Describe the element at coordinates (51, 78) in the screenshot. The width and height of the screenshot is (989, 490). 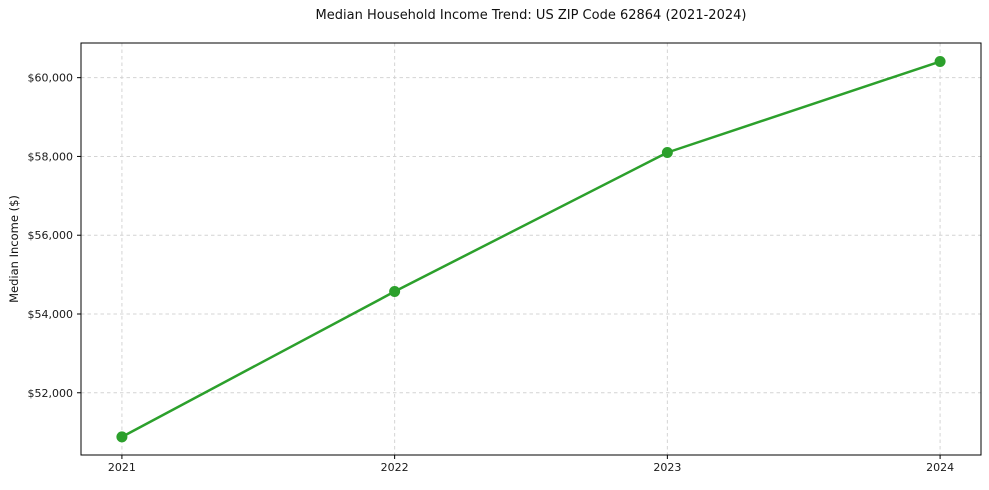
I see `y-tick-label: $60,000` at that location.